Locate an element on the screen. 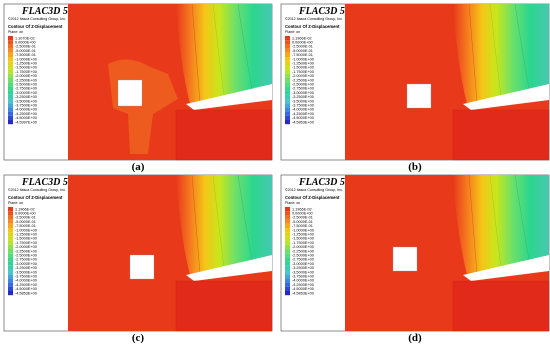 The height and width of the screenshot is (346, 550). displacement-fan is located at coordinates (501, 225).